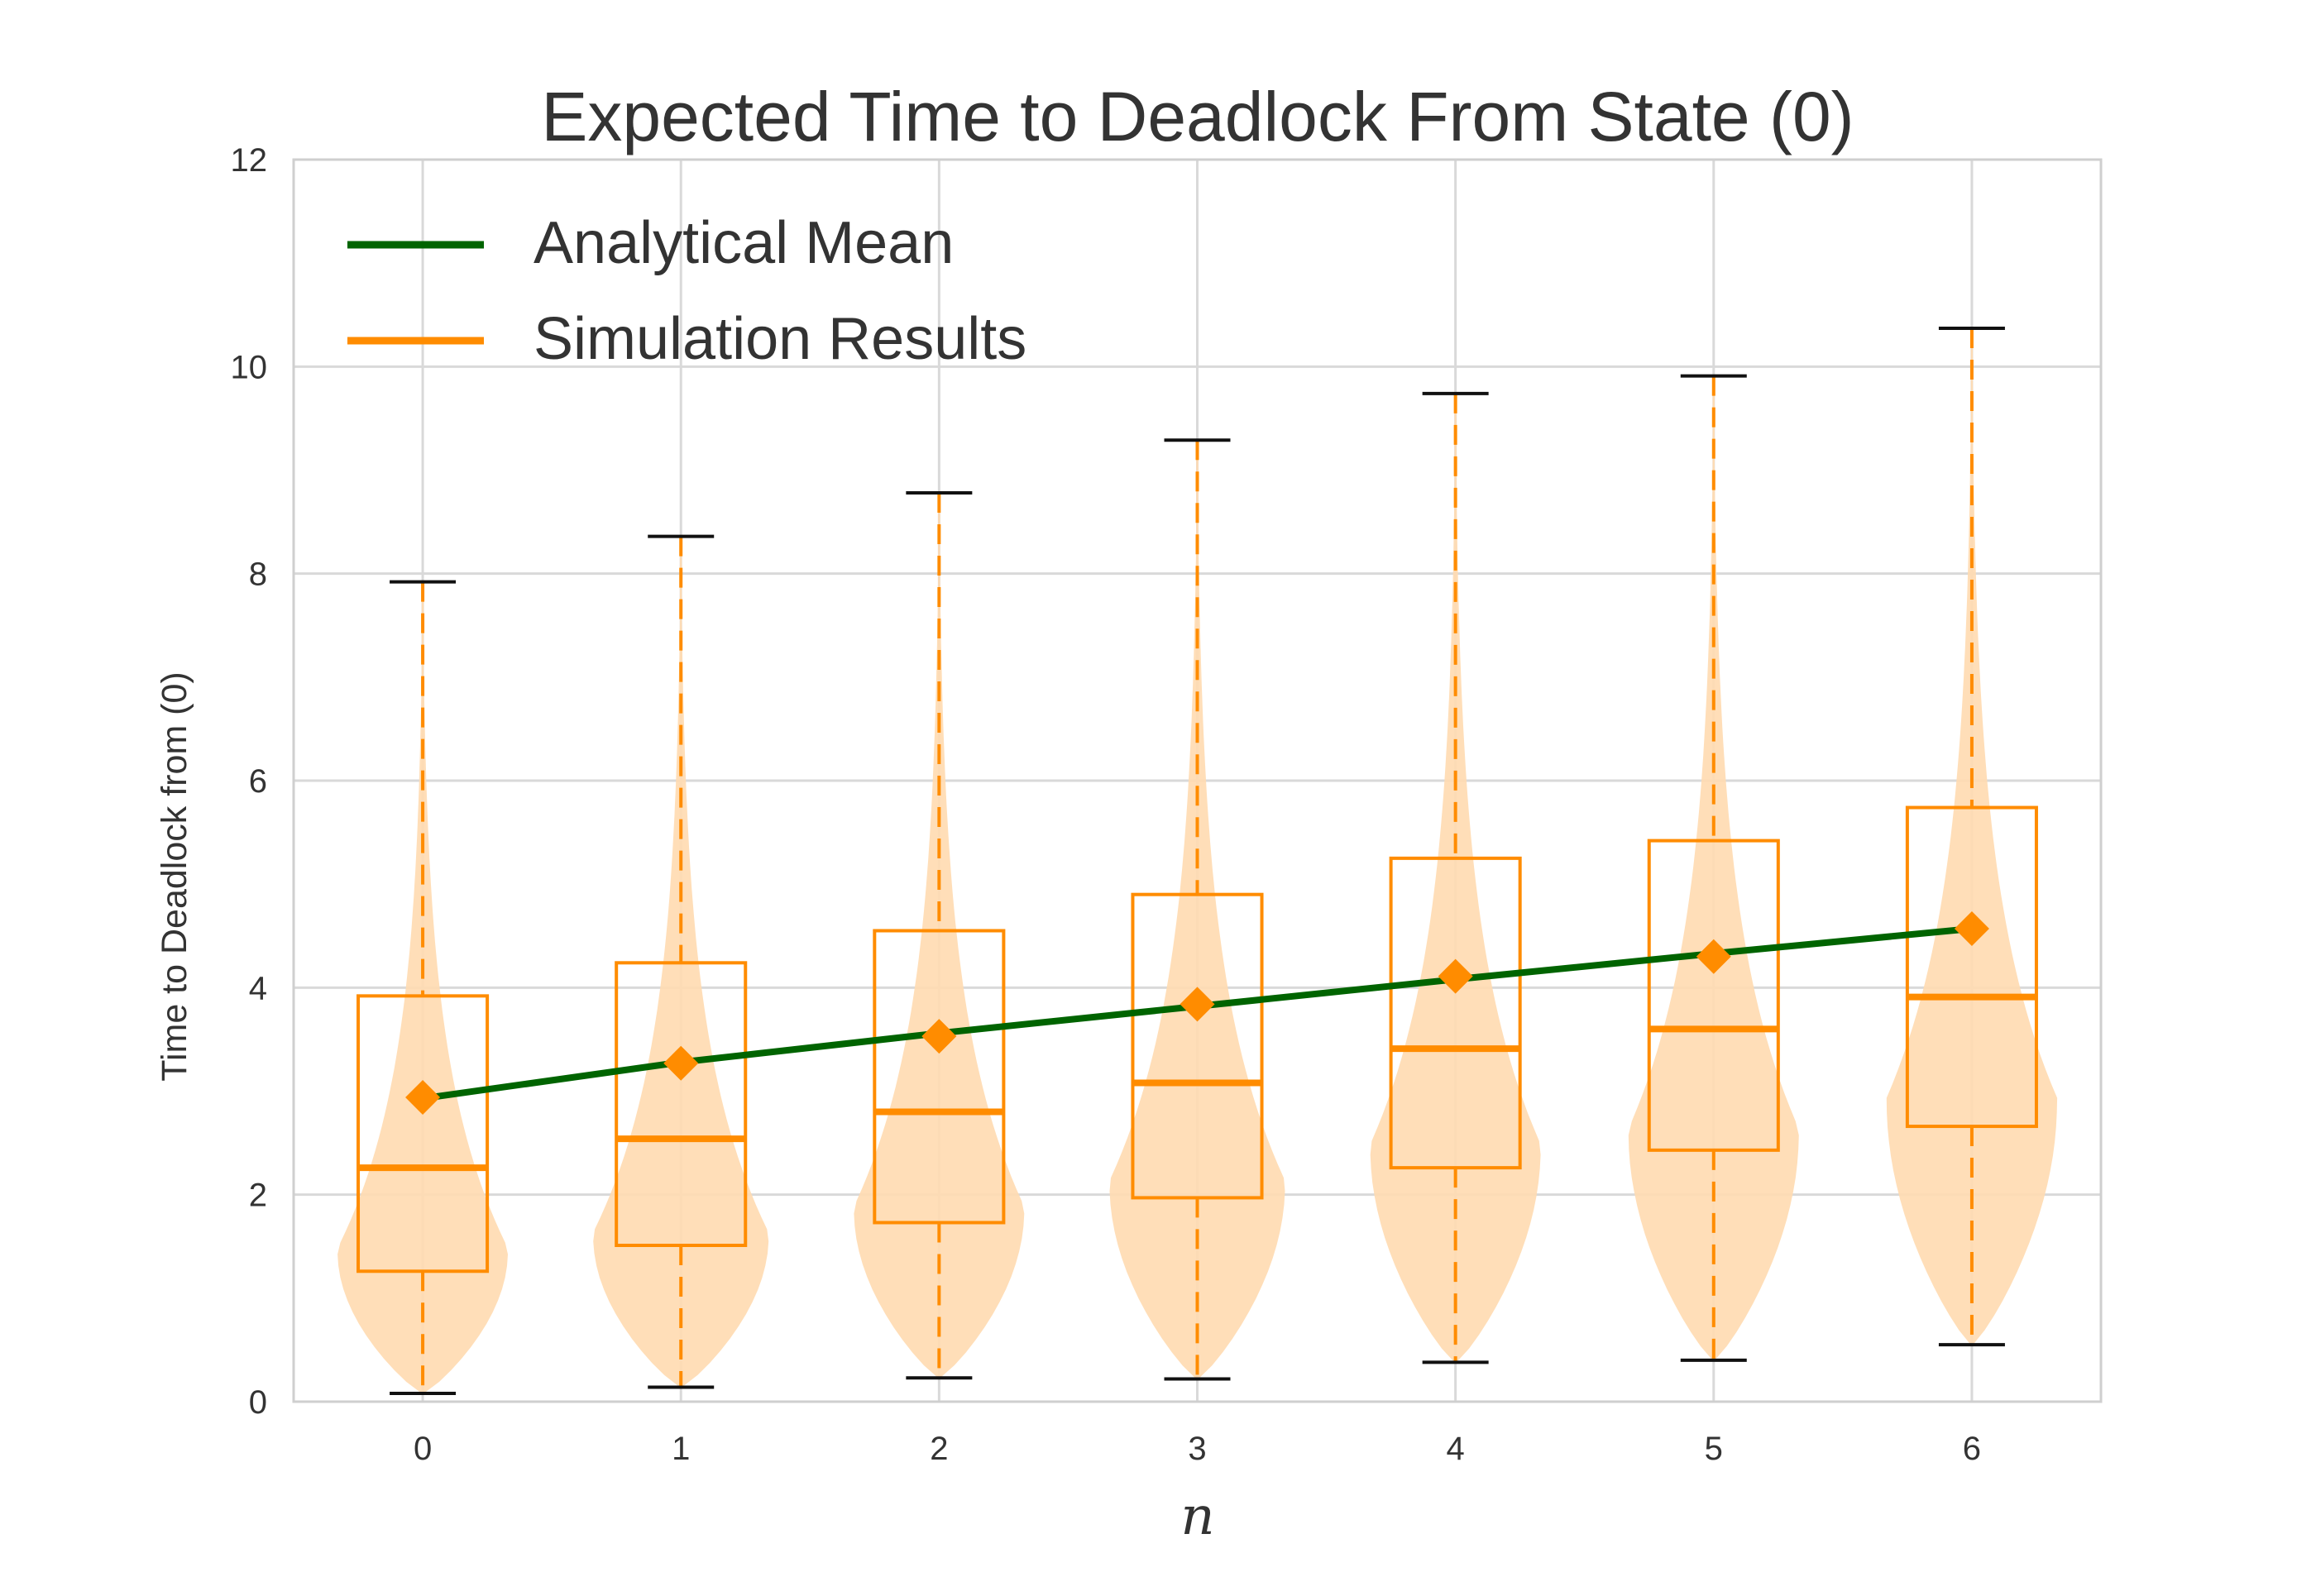  I want to click on x-tick-label: 2, so click(939, 1449).